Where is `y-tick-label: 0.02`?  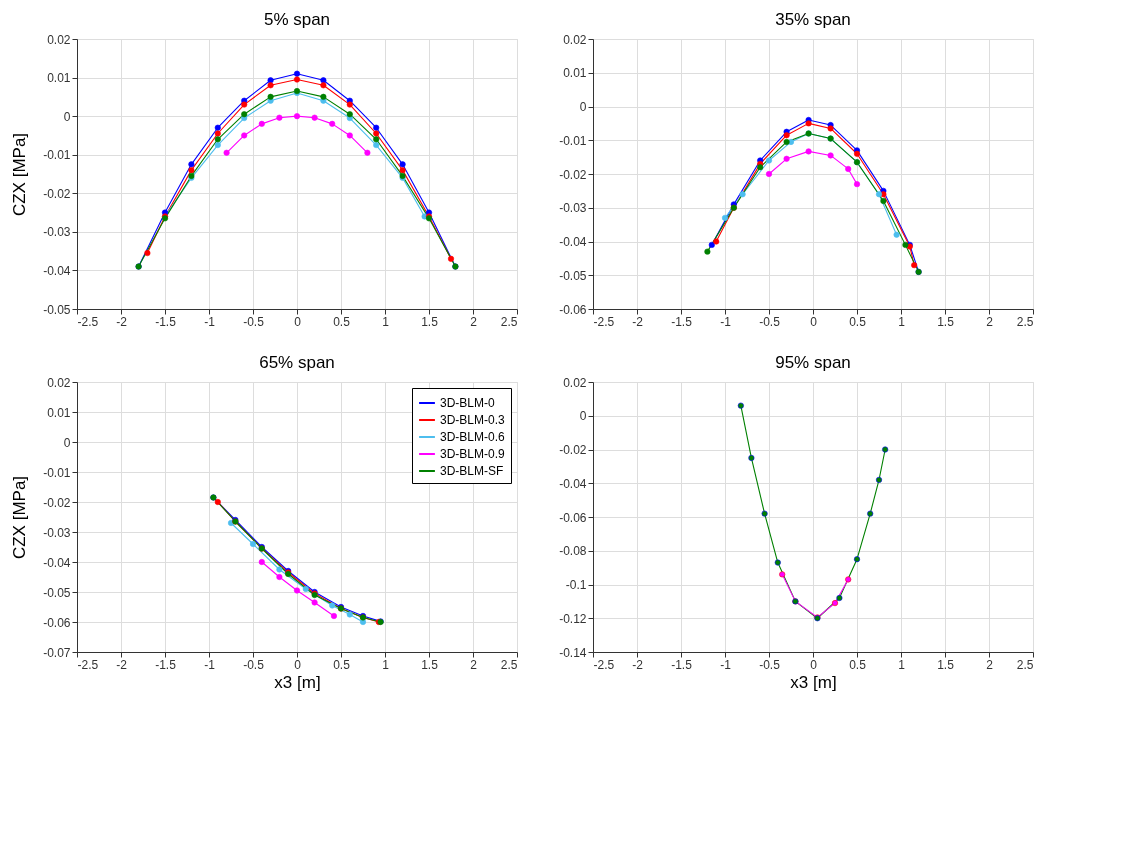
y-tick-label: 0.02 is located at coordinates (575, 39).